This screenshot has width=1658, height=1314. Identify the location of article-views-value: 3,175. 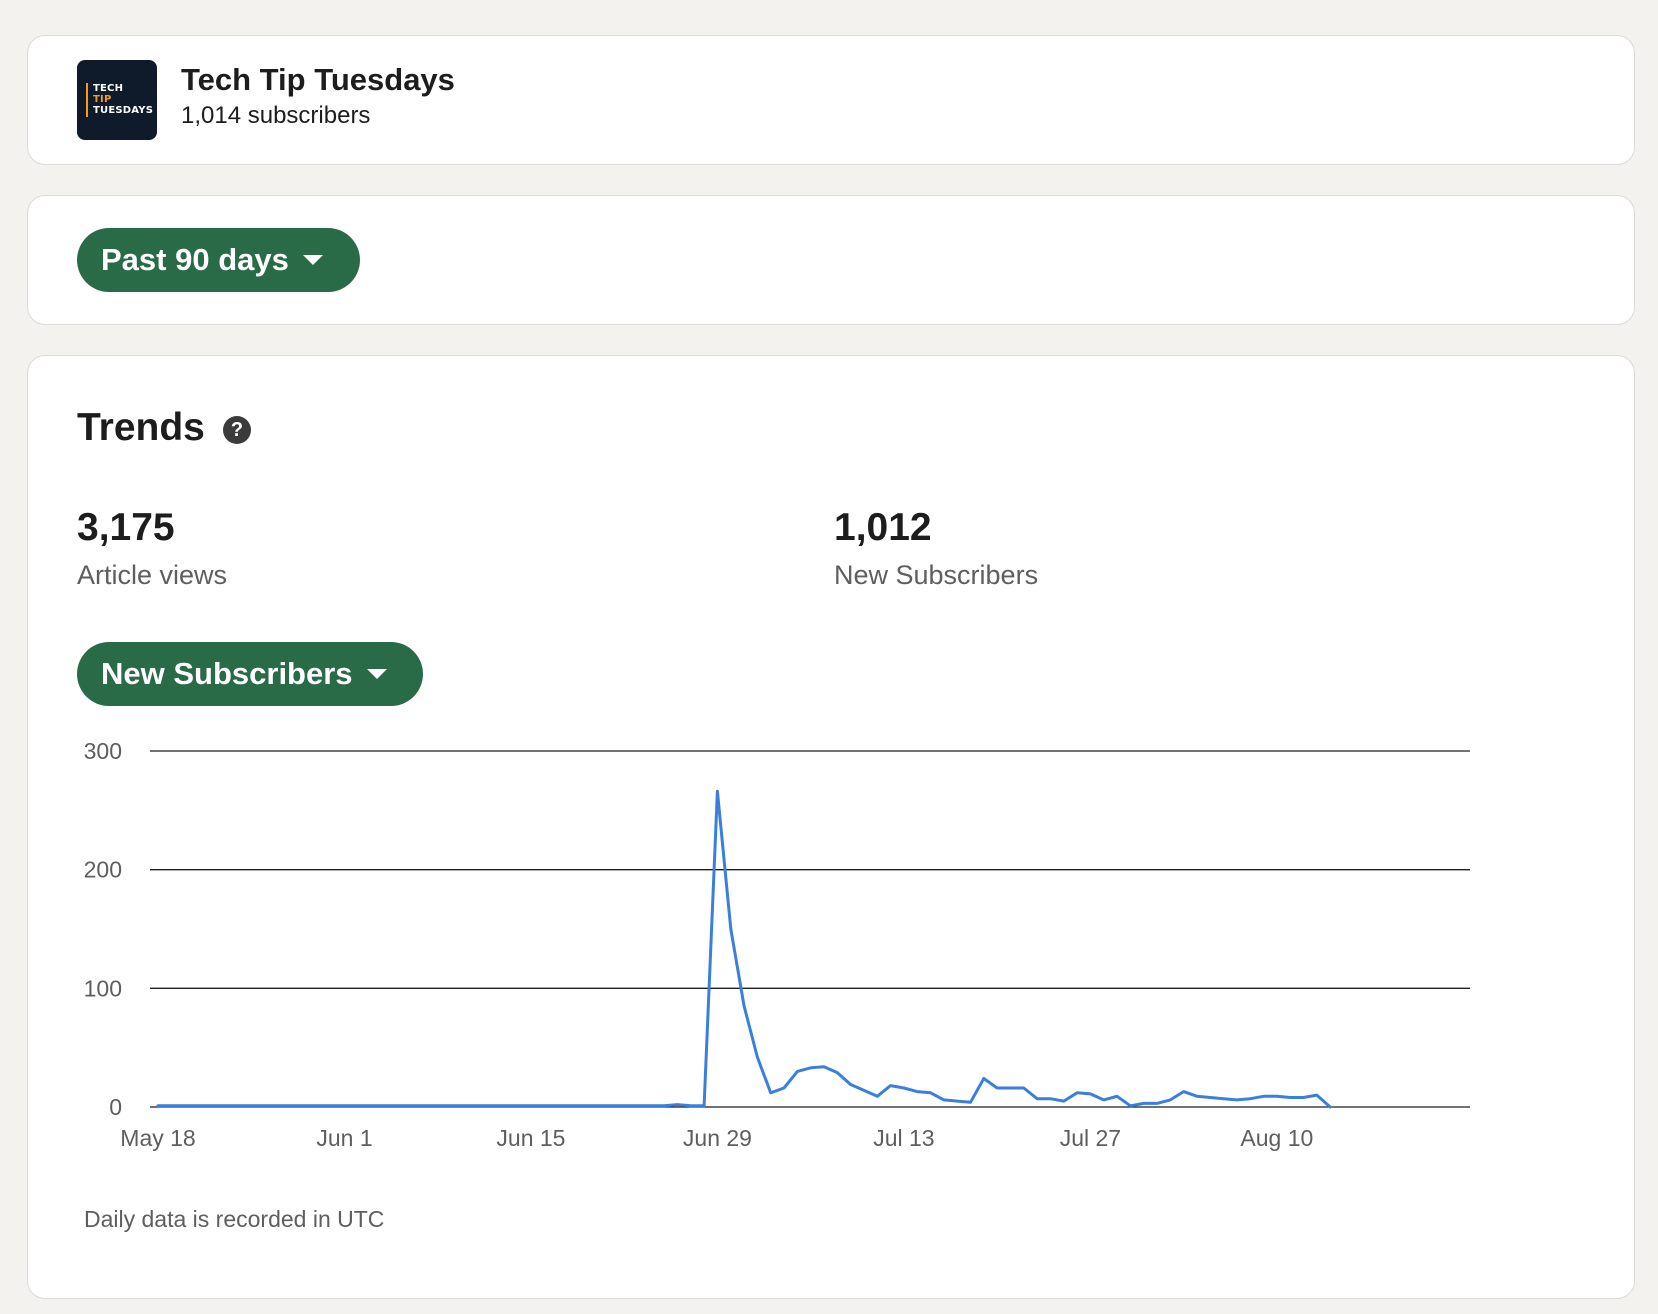
(126, 527).